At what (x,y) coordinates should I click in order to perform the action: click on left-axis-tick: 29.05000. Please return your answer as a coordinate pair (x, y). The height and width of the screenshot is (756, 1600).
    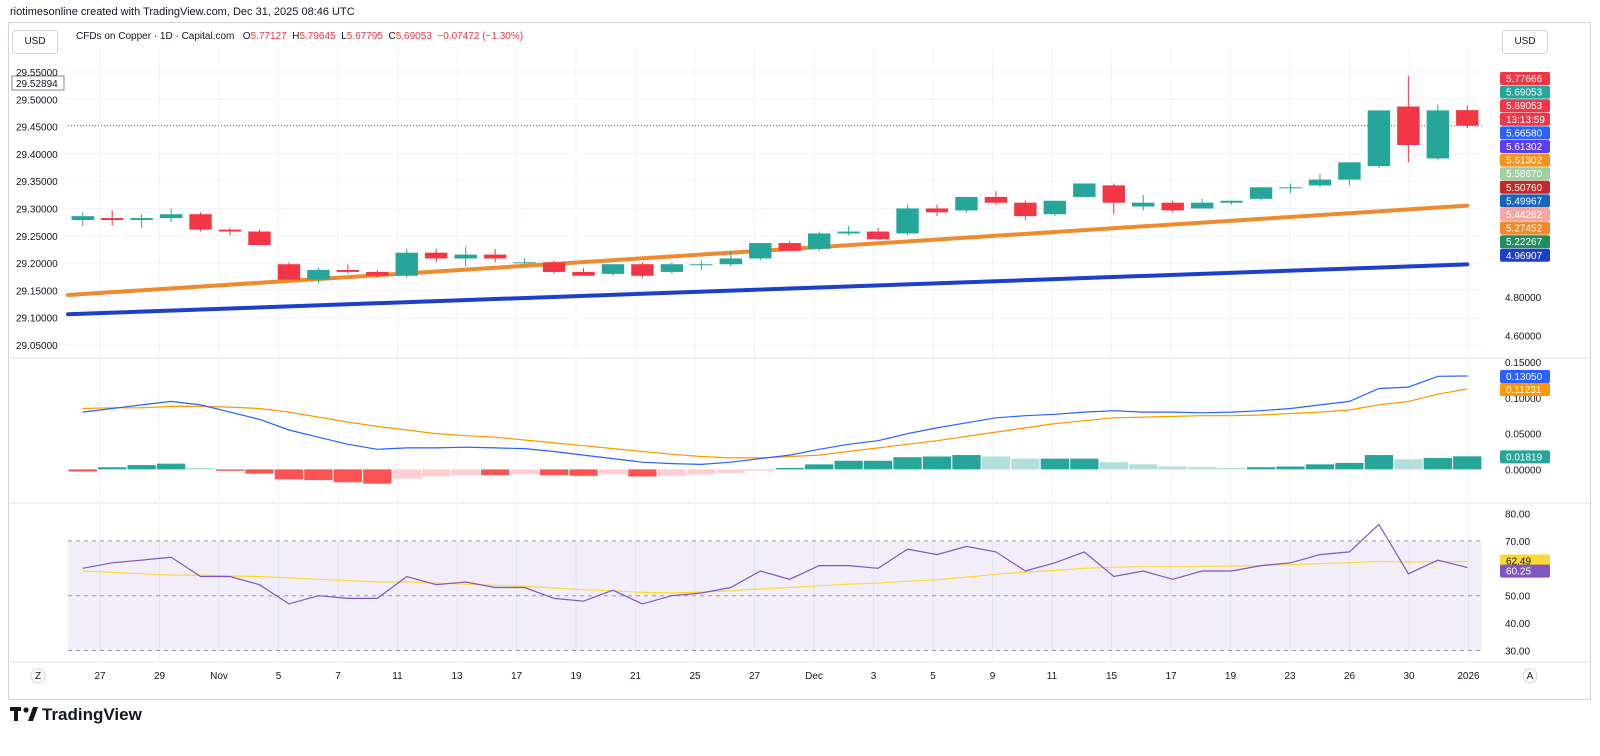
    Looking at the image, I should click on (37, 346).